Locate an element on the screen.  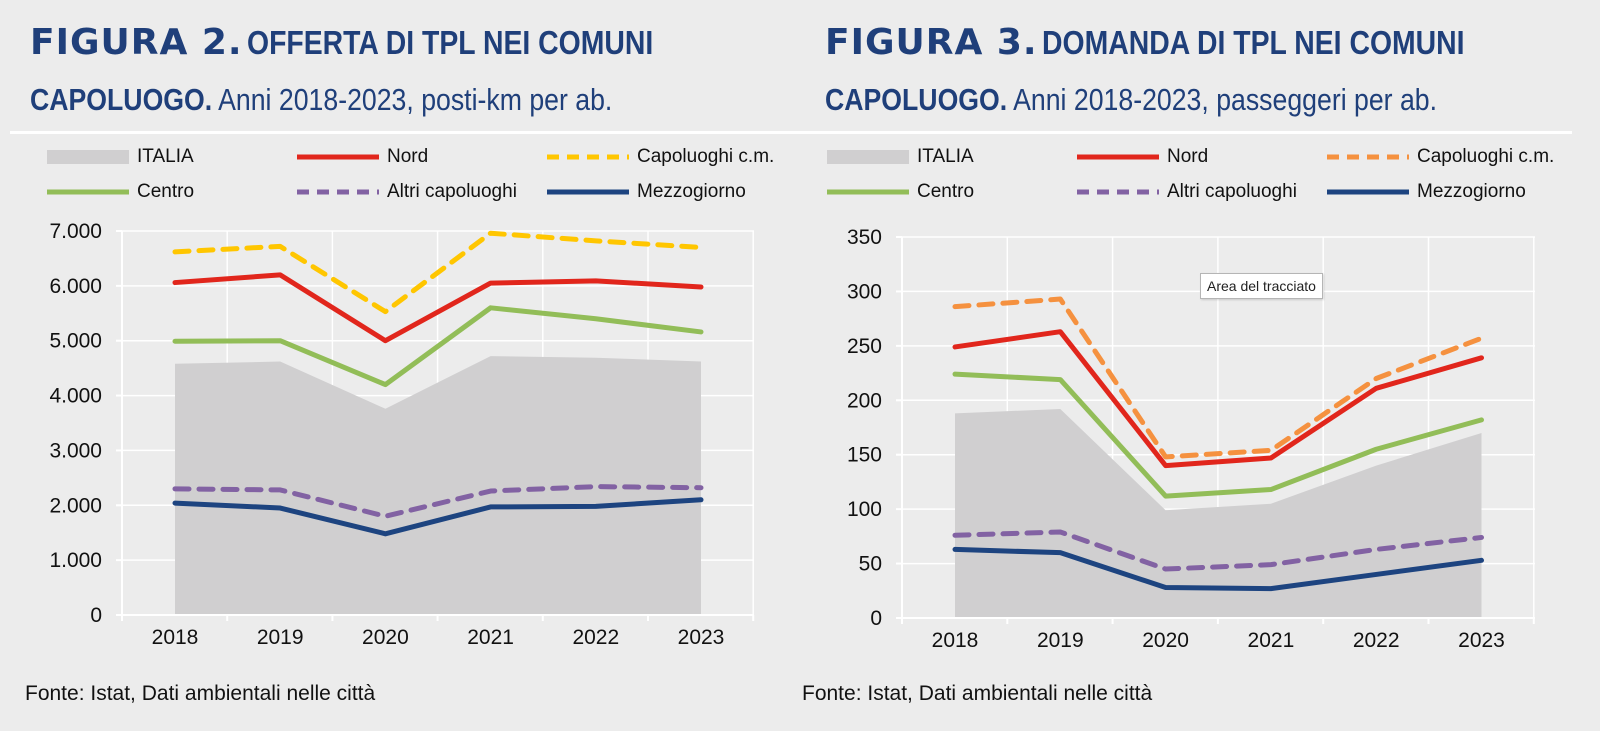
figure-2-heading-2: CAPOLUOGO. is located at coordinates (121, 99).